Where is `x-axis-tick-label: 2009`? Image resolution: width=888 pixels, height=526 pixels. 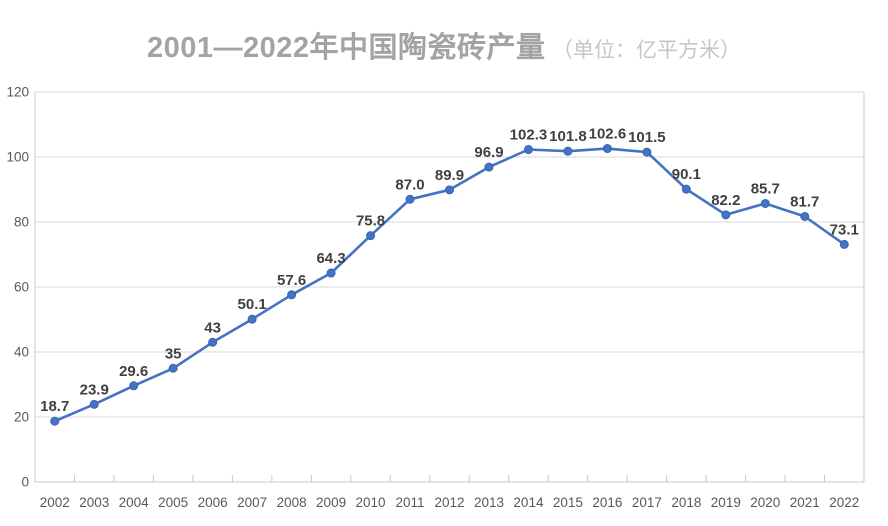
x-axis-tick-label: 2009 is located at coordinates (331, 502).